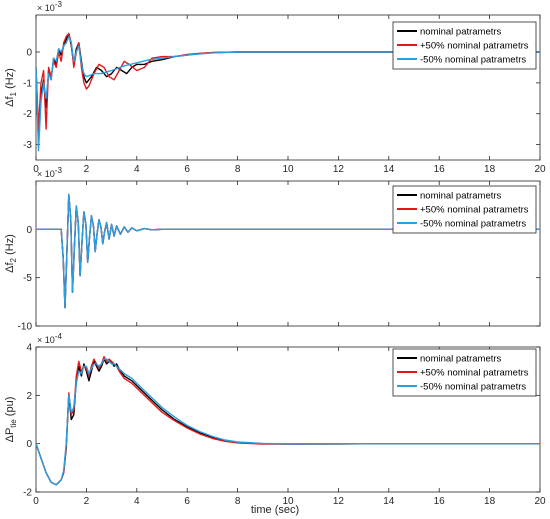 The image size is (550, 519). Describe the element at coordinates (29, 396) in the screenshot. I see `y-tick-label: 2` at that location.